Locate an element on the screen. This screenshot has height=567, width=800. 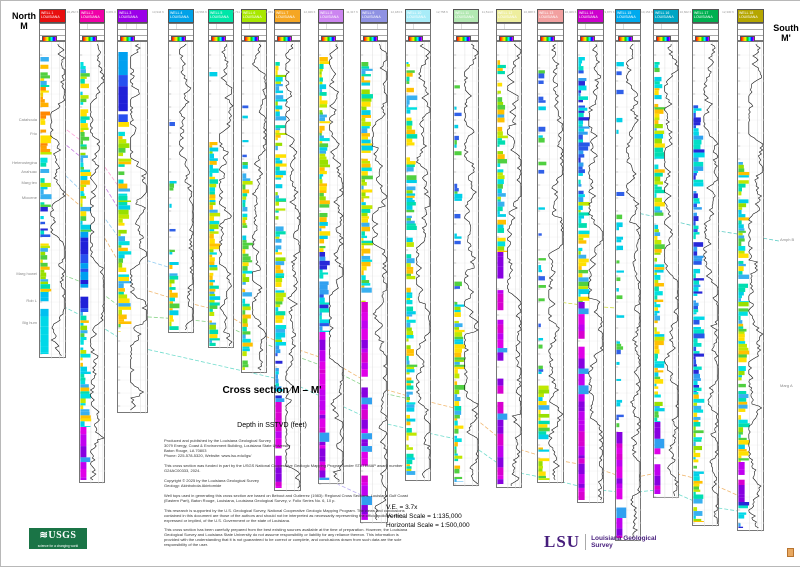
well-spacing-label: 10,154 ft is located at coordinates (647, 12).